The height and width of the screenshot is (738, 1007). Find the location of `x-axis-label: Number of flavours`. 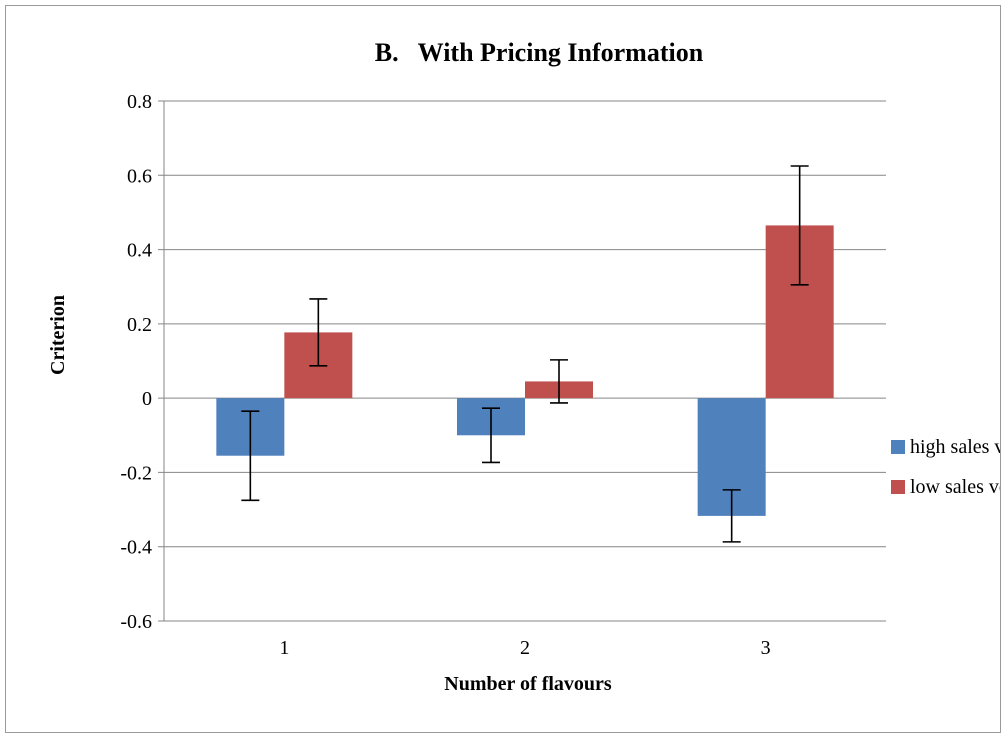

x-axis-label: Number of flavours is located at coordinates (528, 684).